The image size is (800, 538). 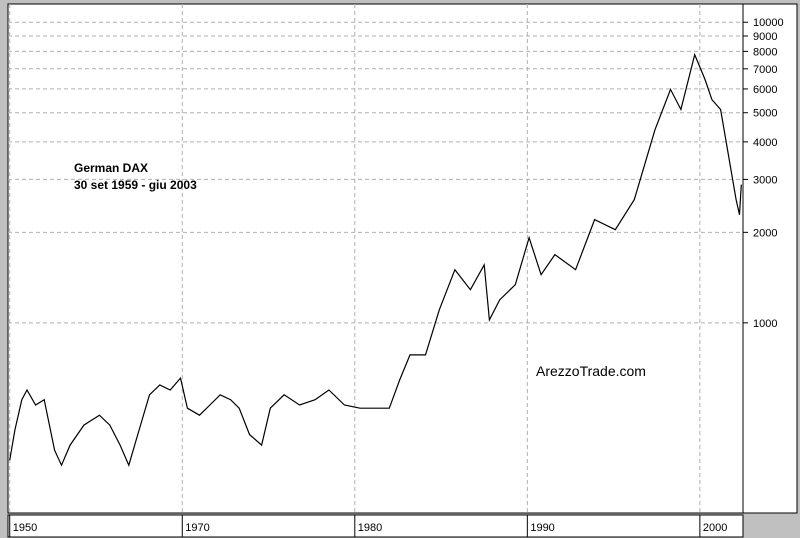 I want to click on watermark: ArezzoTrade.com, so click(x=591, y=371).